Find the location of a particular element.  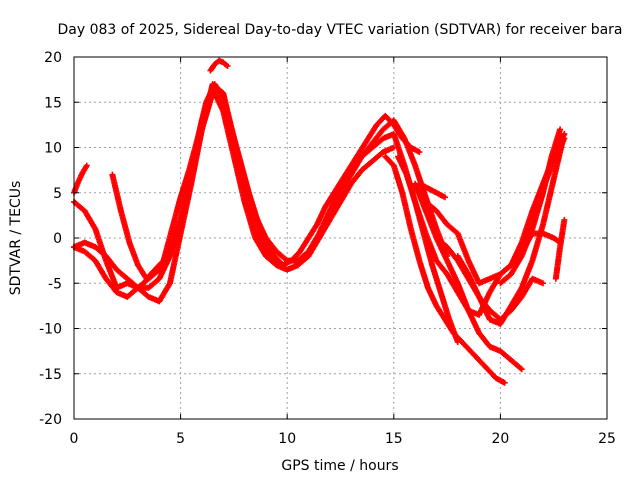

y-tick-label: -10 is located at coordinates (50, 330).